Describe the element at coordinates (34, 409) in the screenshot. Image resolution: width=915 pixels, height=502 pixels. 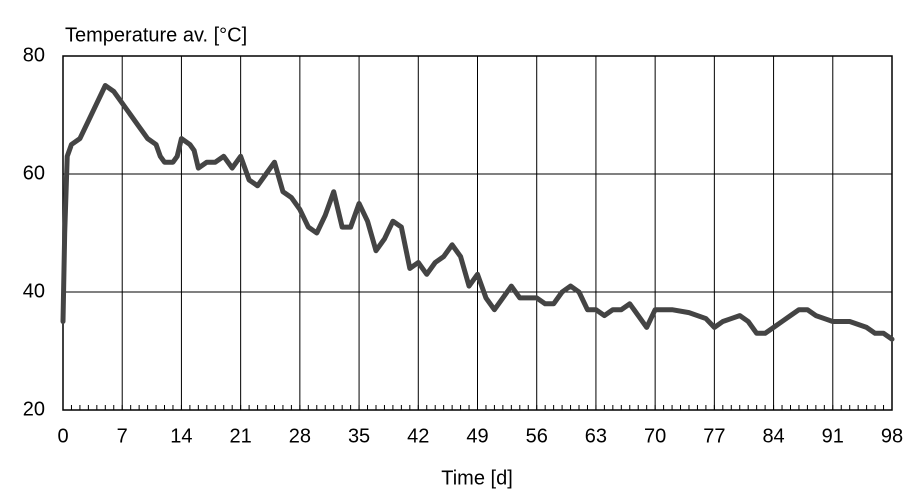
I see `y-tick-label: 20` at that location.